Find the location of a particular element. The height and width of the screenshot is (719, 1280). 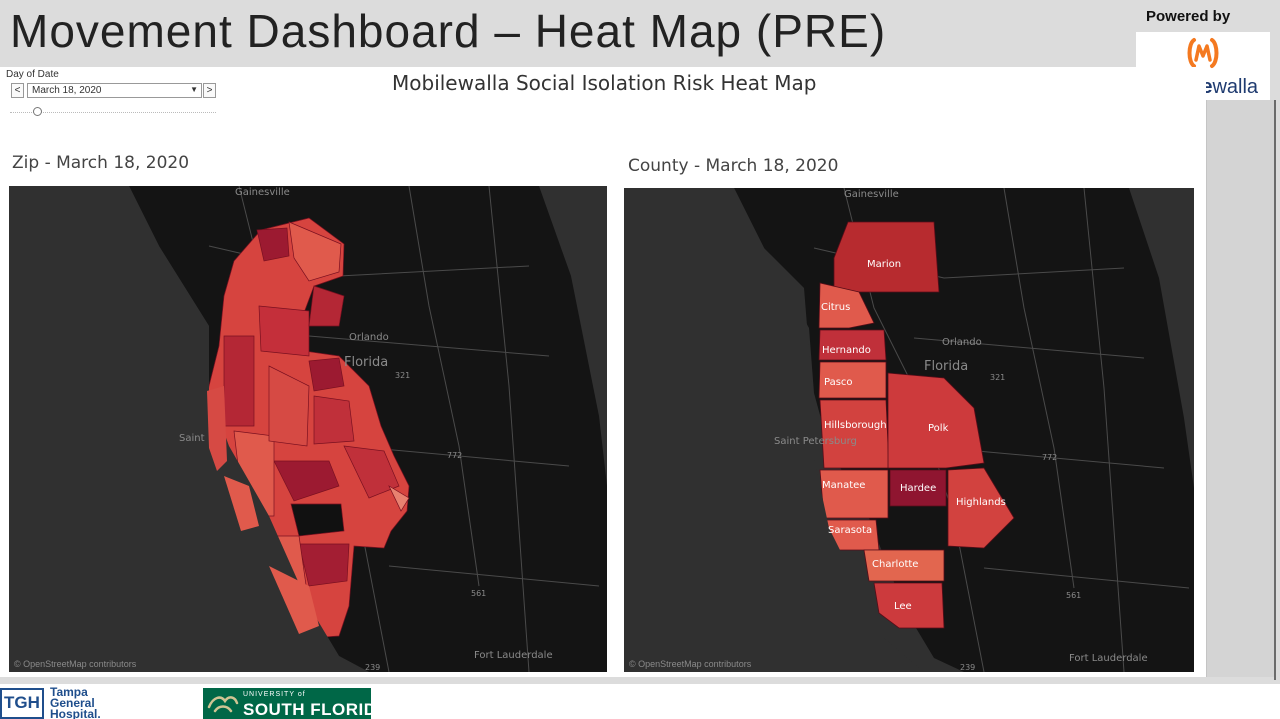

county-lee is located at coordinates (909, 605).